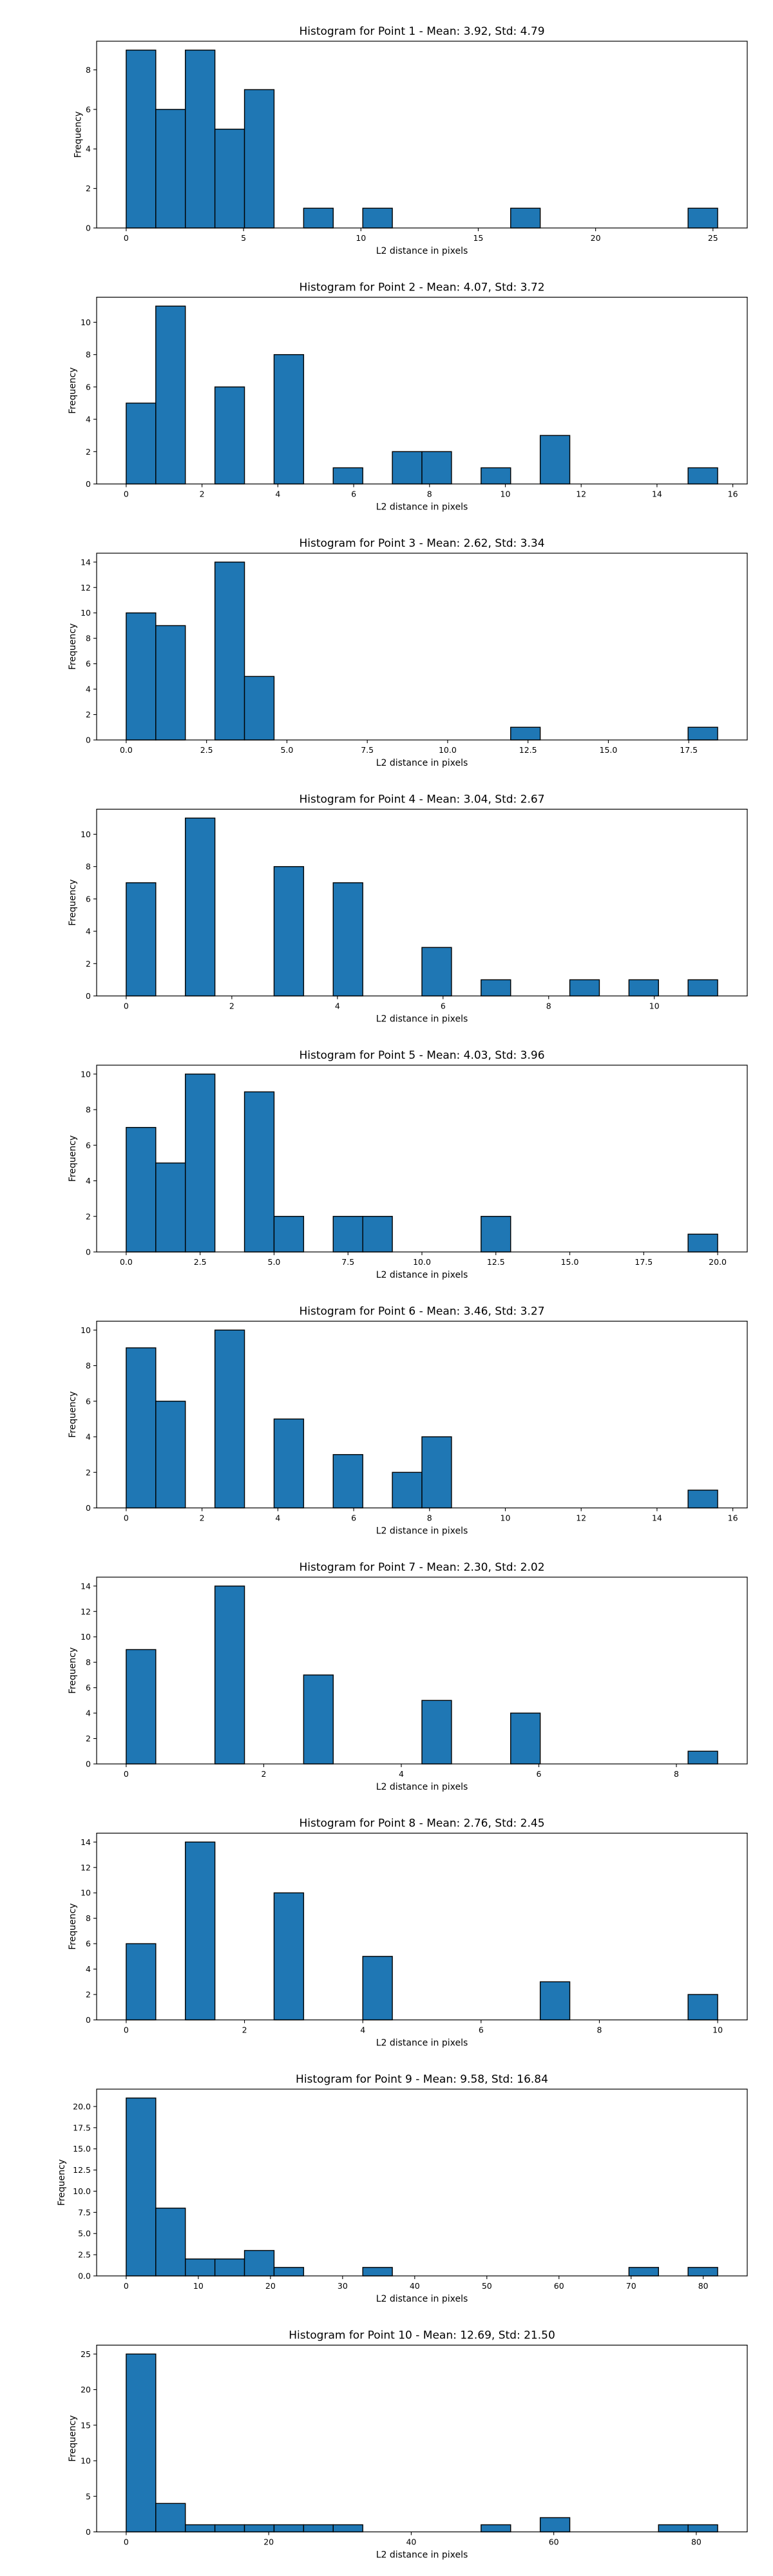  Describe the element at coordinates (126, 750) in the screenshot. I see `x-tick-label: 0.0` at that location.